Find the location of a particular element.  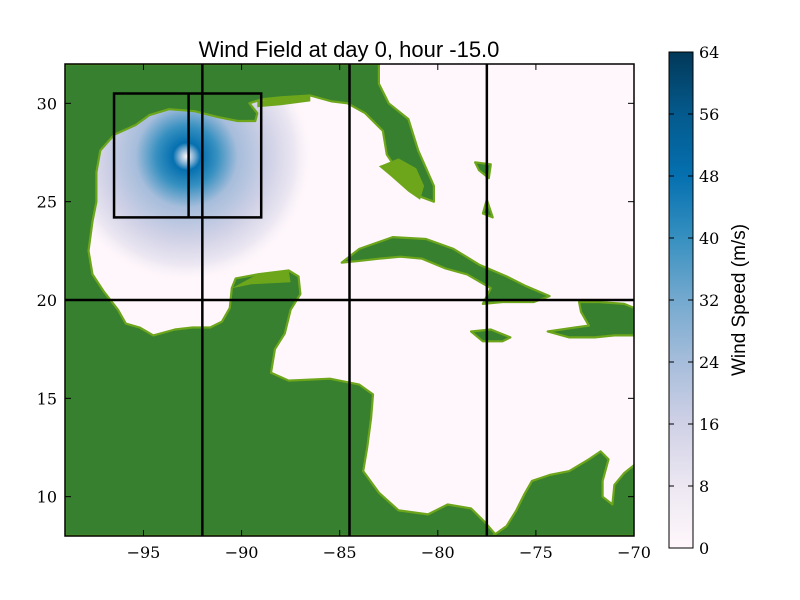

storm-boxes is located at coordinates (187, 155).